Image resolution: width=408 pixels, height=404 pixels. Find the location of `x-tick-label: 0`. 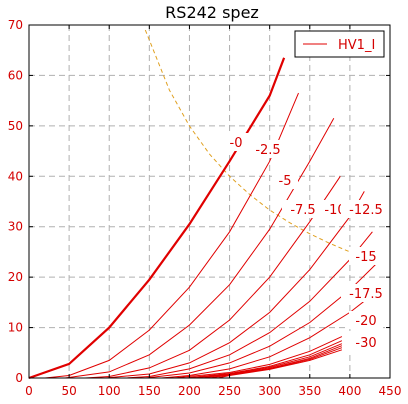

x-tick-label: 0 is located at coordinates (29, 391).